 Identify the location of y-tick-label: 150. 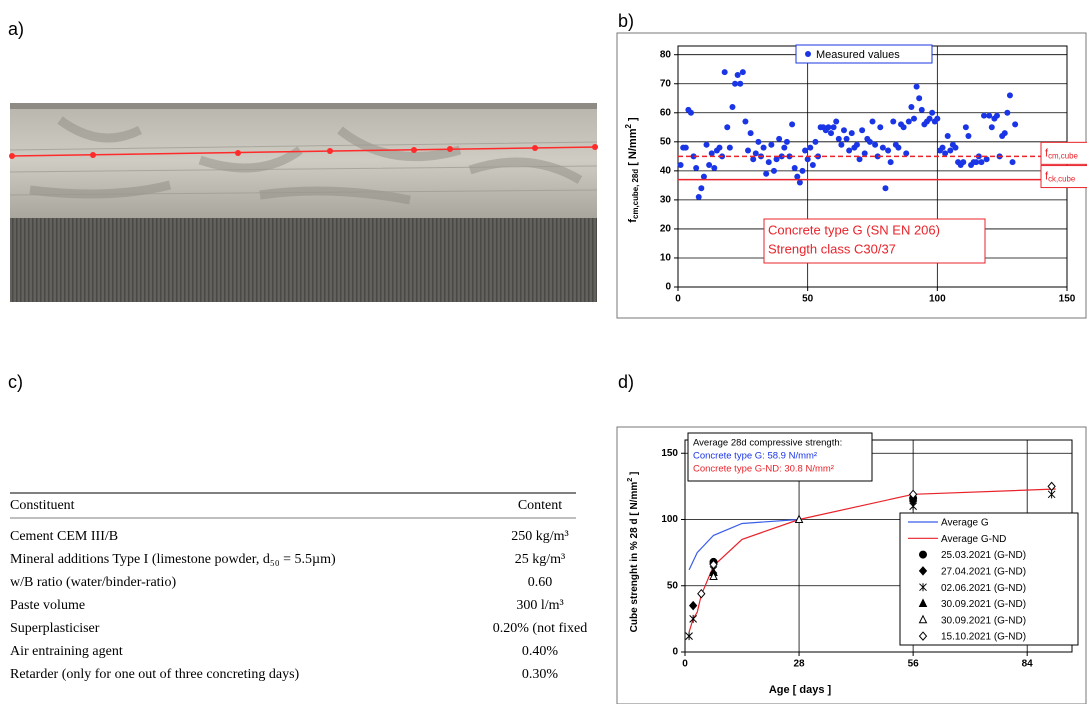
(669, 453).